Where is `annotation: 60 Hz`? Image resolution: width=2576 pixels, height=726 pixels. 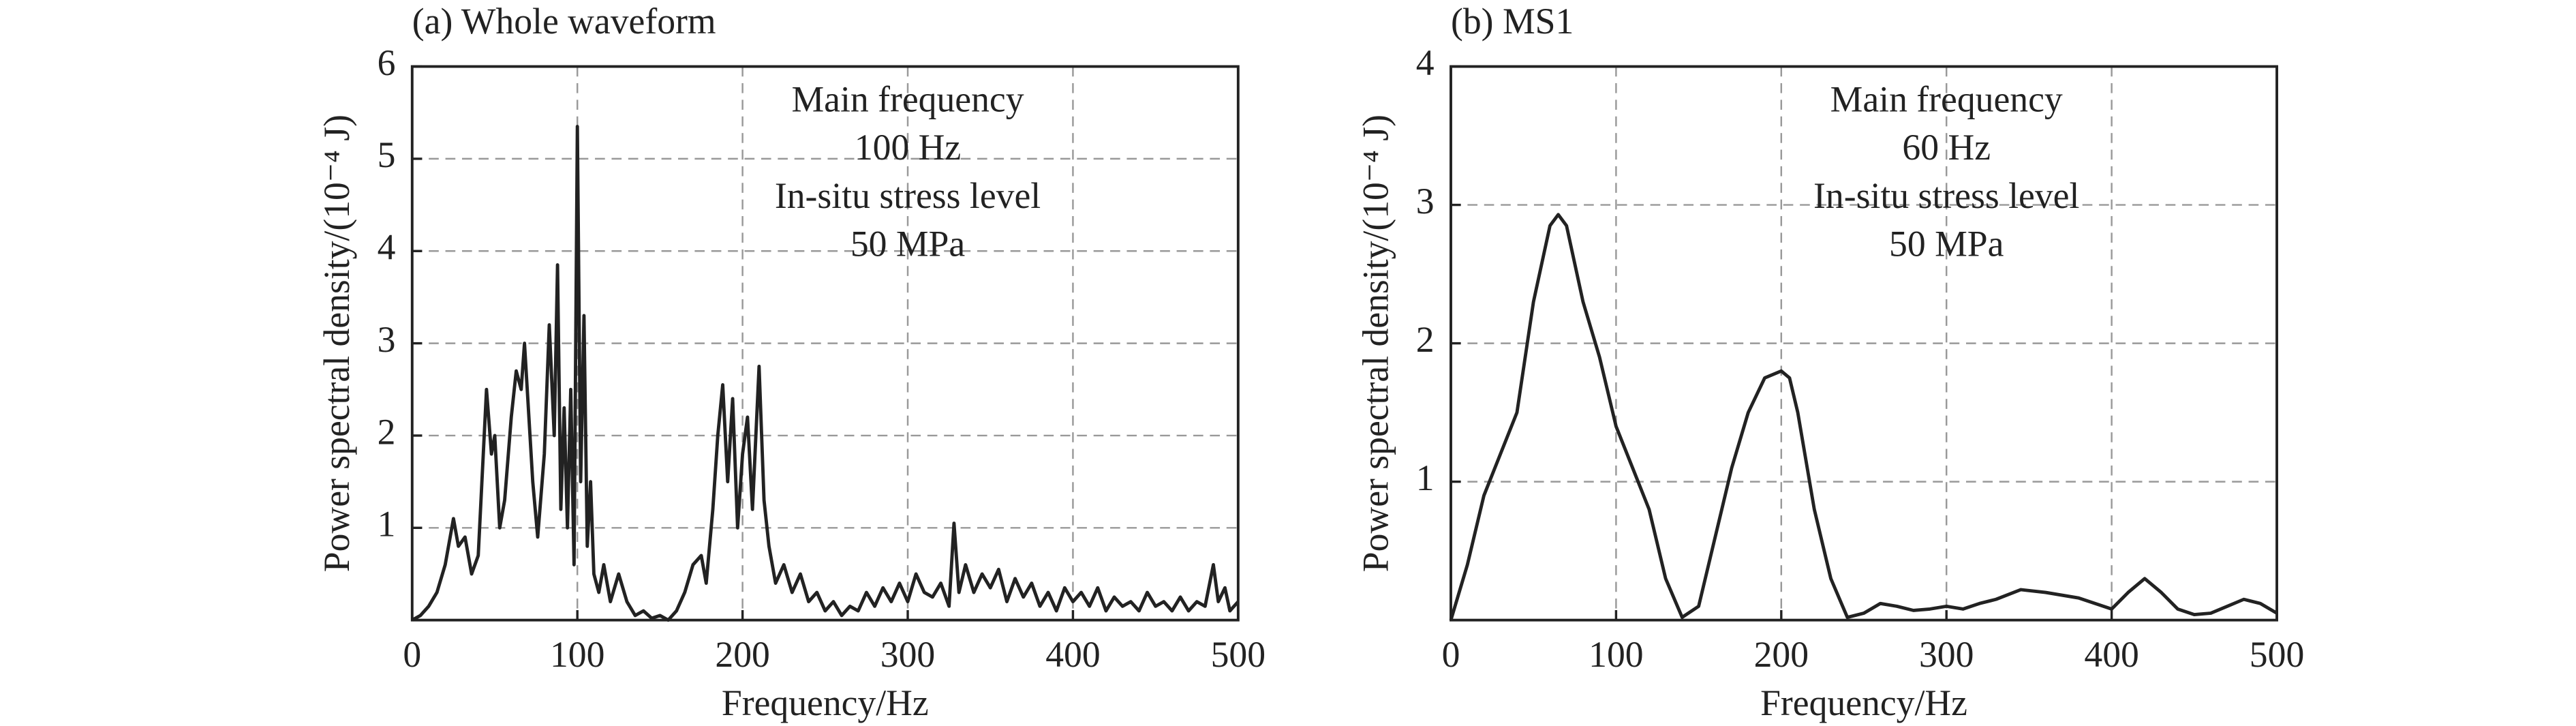 annotation: 60 Hz is located at coordinates (1946, 147).